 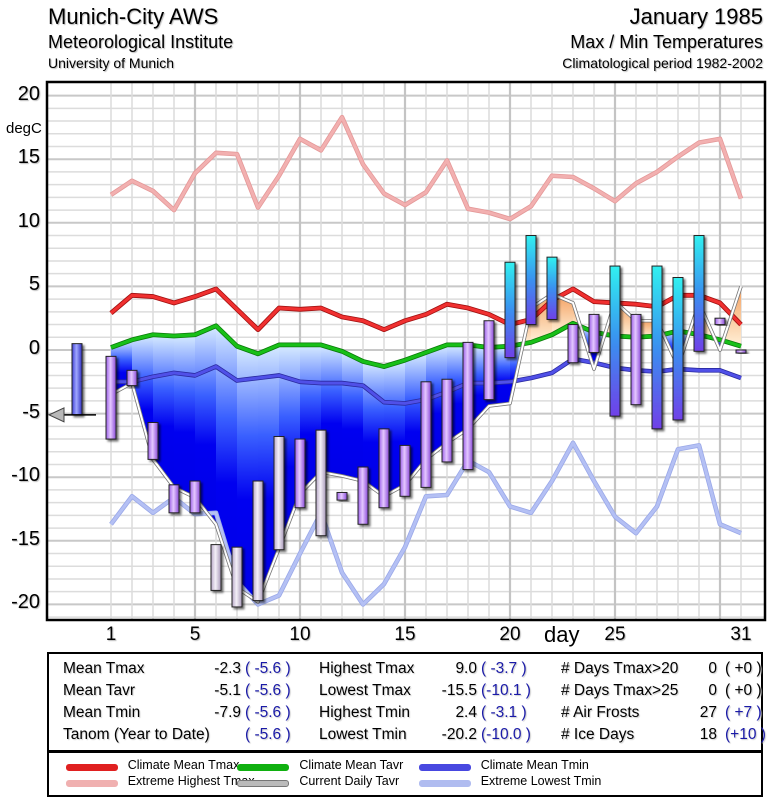 I want to click on stat-anomaly: ( +7 ), so click(x=743, y=712).